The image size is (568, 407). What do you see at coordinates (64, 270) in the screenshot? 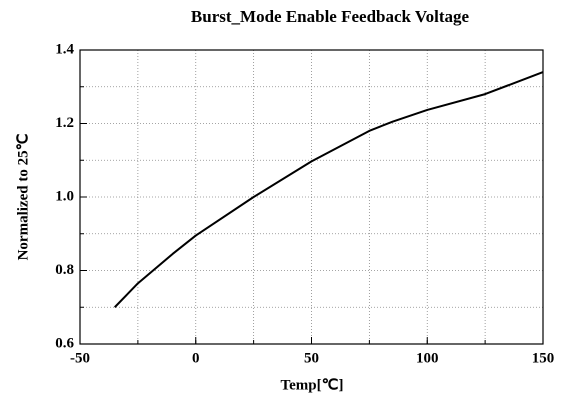
I see `y-tick-label: 0.8` at bounding box center [64, 270].